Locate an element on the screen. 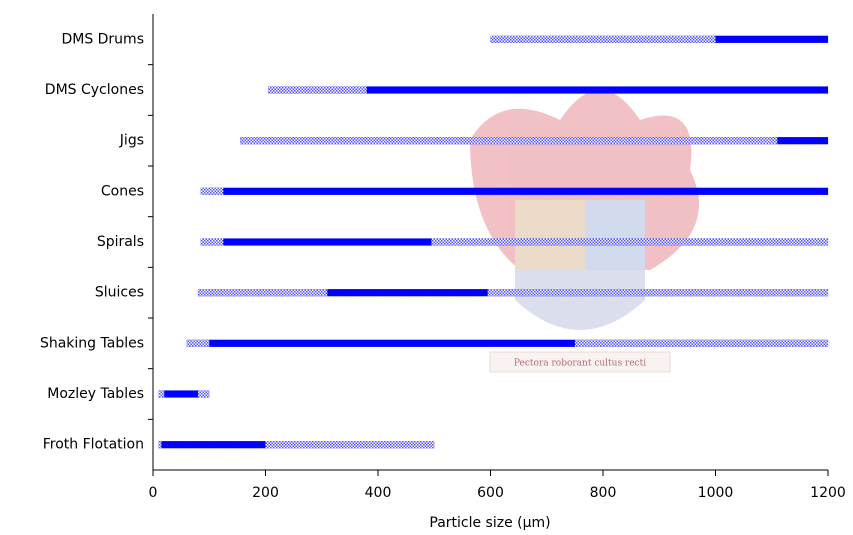  x-tick-label: 400 is located at coordinates (378, 493).